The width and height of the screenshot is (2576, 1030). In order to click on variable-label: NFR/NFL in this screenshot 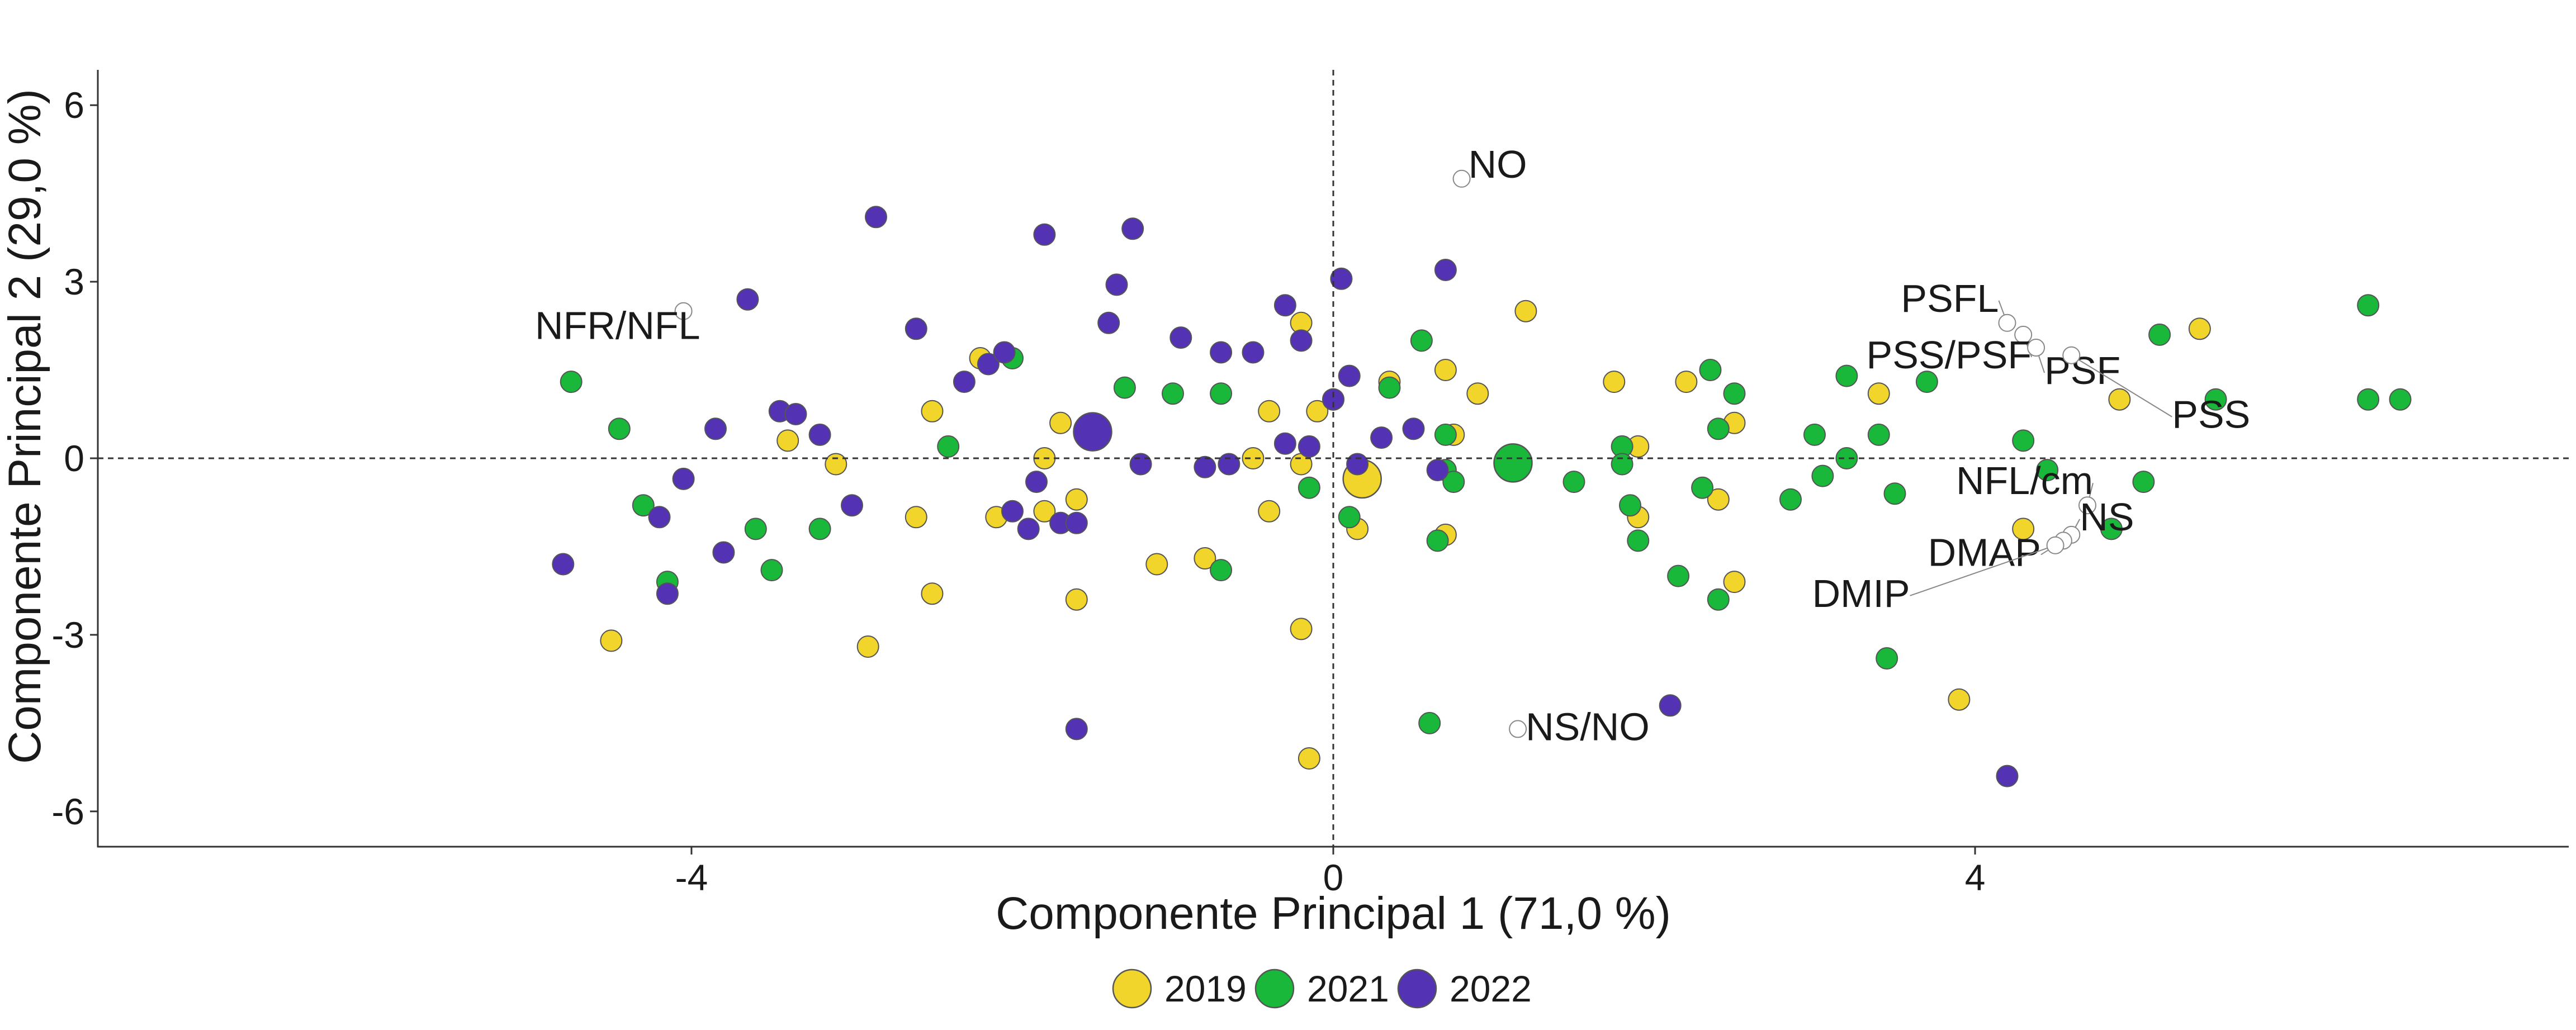, I will do `click(617, 326)`.